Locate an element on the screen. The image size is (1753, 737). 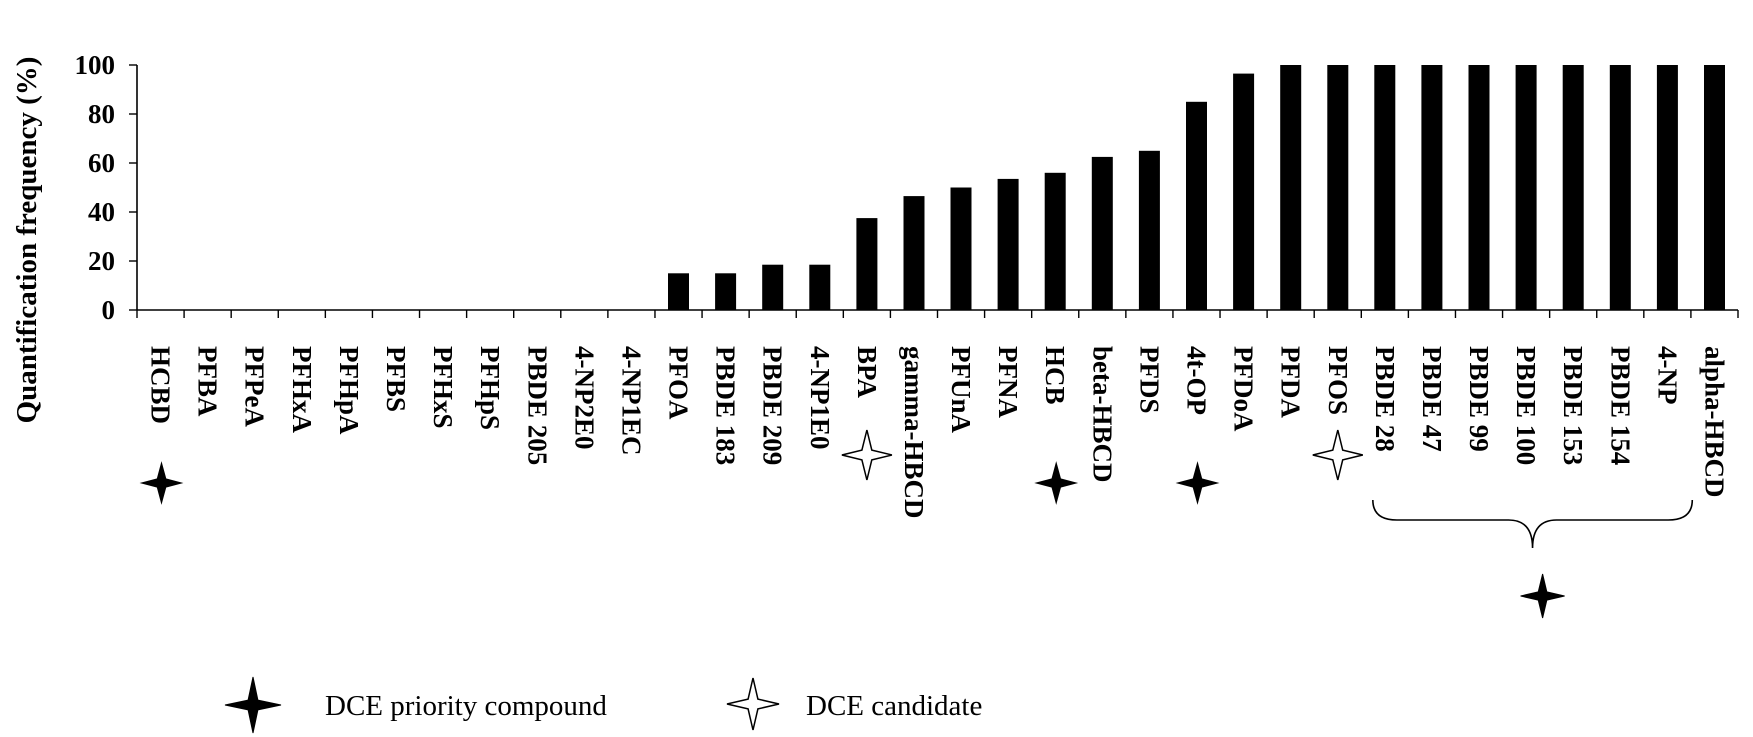
hollow-star-shape is located at coordinates (753, 704).